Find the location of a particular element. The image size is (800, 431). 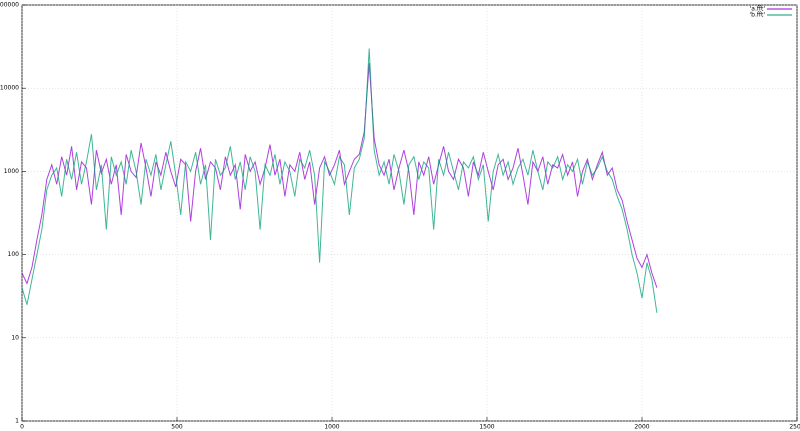

x-tick-label: 500 is located at coordinates (177, 427).